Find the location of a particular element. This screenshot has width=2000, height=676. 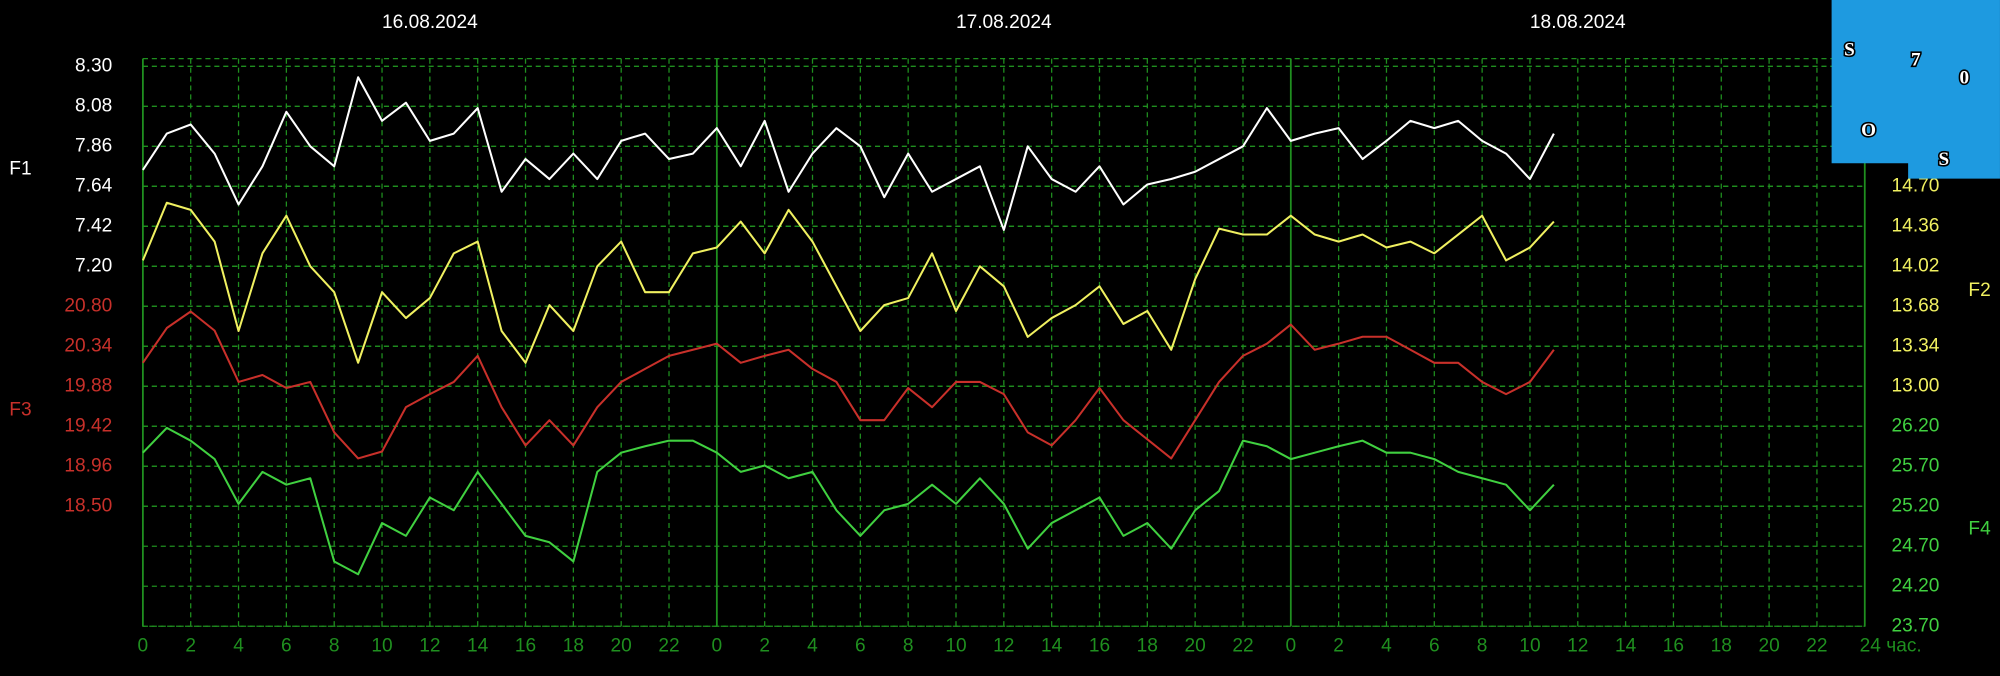

y-tick-label: 7.86 is located at coordinates (93, 145).